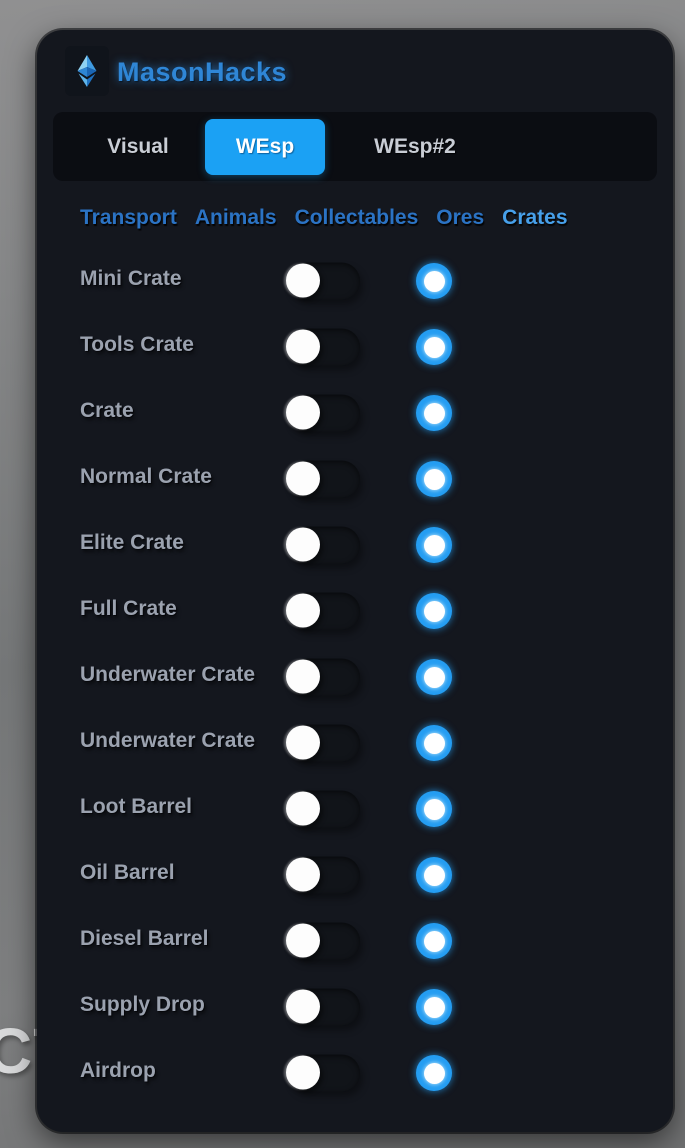  What do you see at coordinates (138, 146) in the screenshot?
I see `tab-visual: Visual` at bounding box center [138, 146].